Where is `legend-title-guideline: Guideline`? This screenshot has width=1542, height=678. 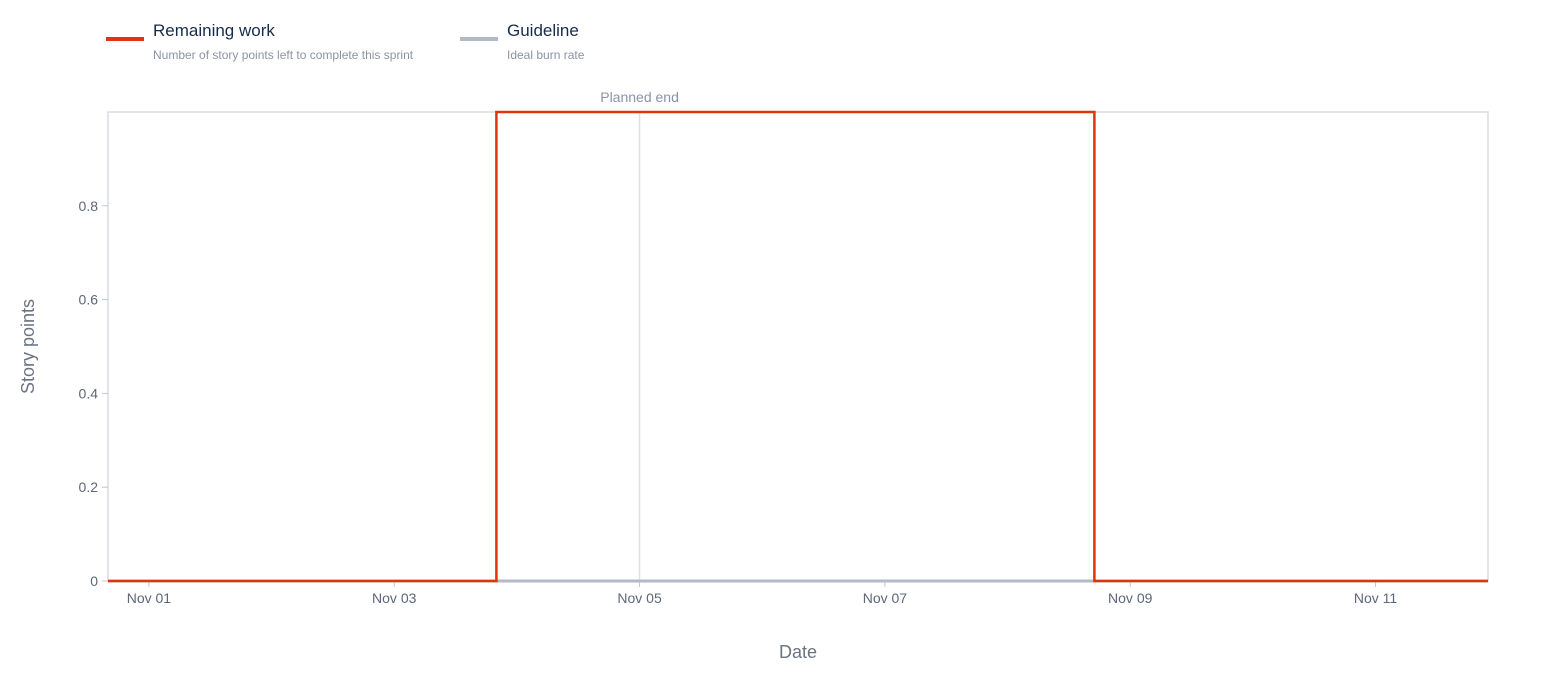
legend-title-guideline: Guideline is located at coordinates (543, 30).